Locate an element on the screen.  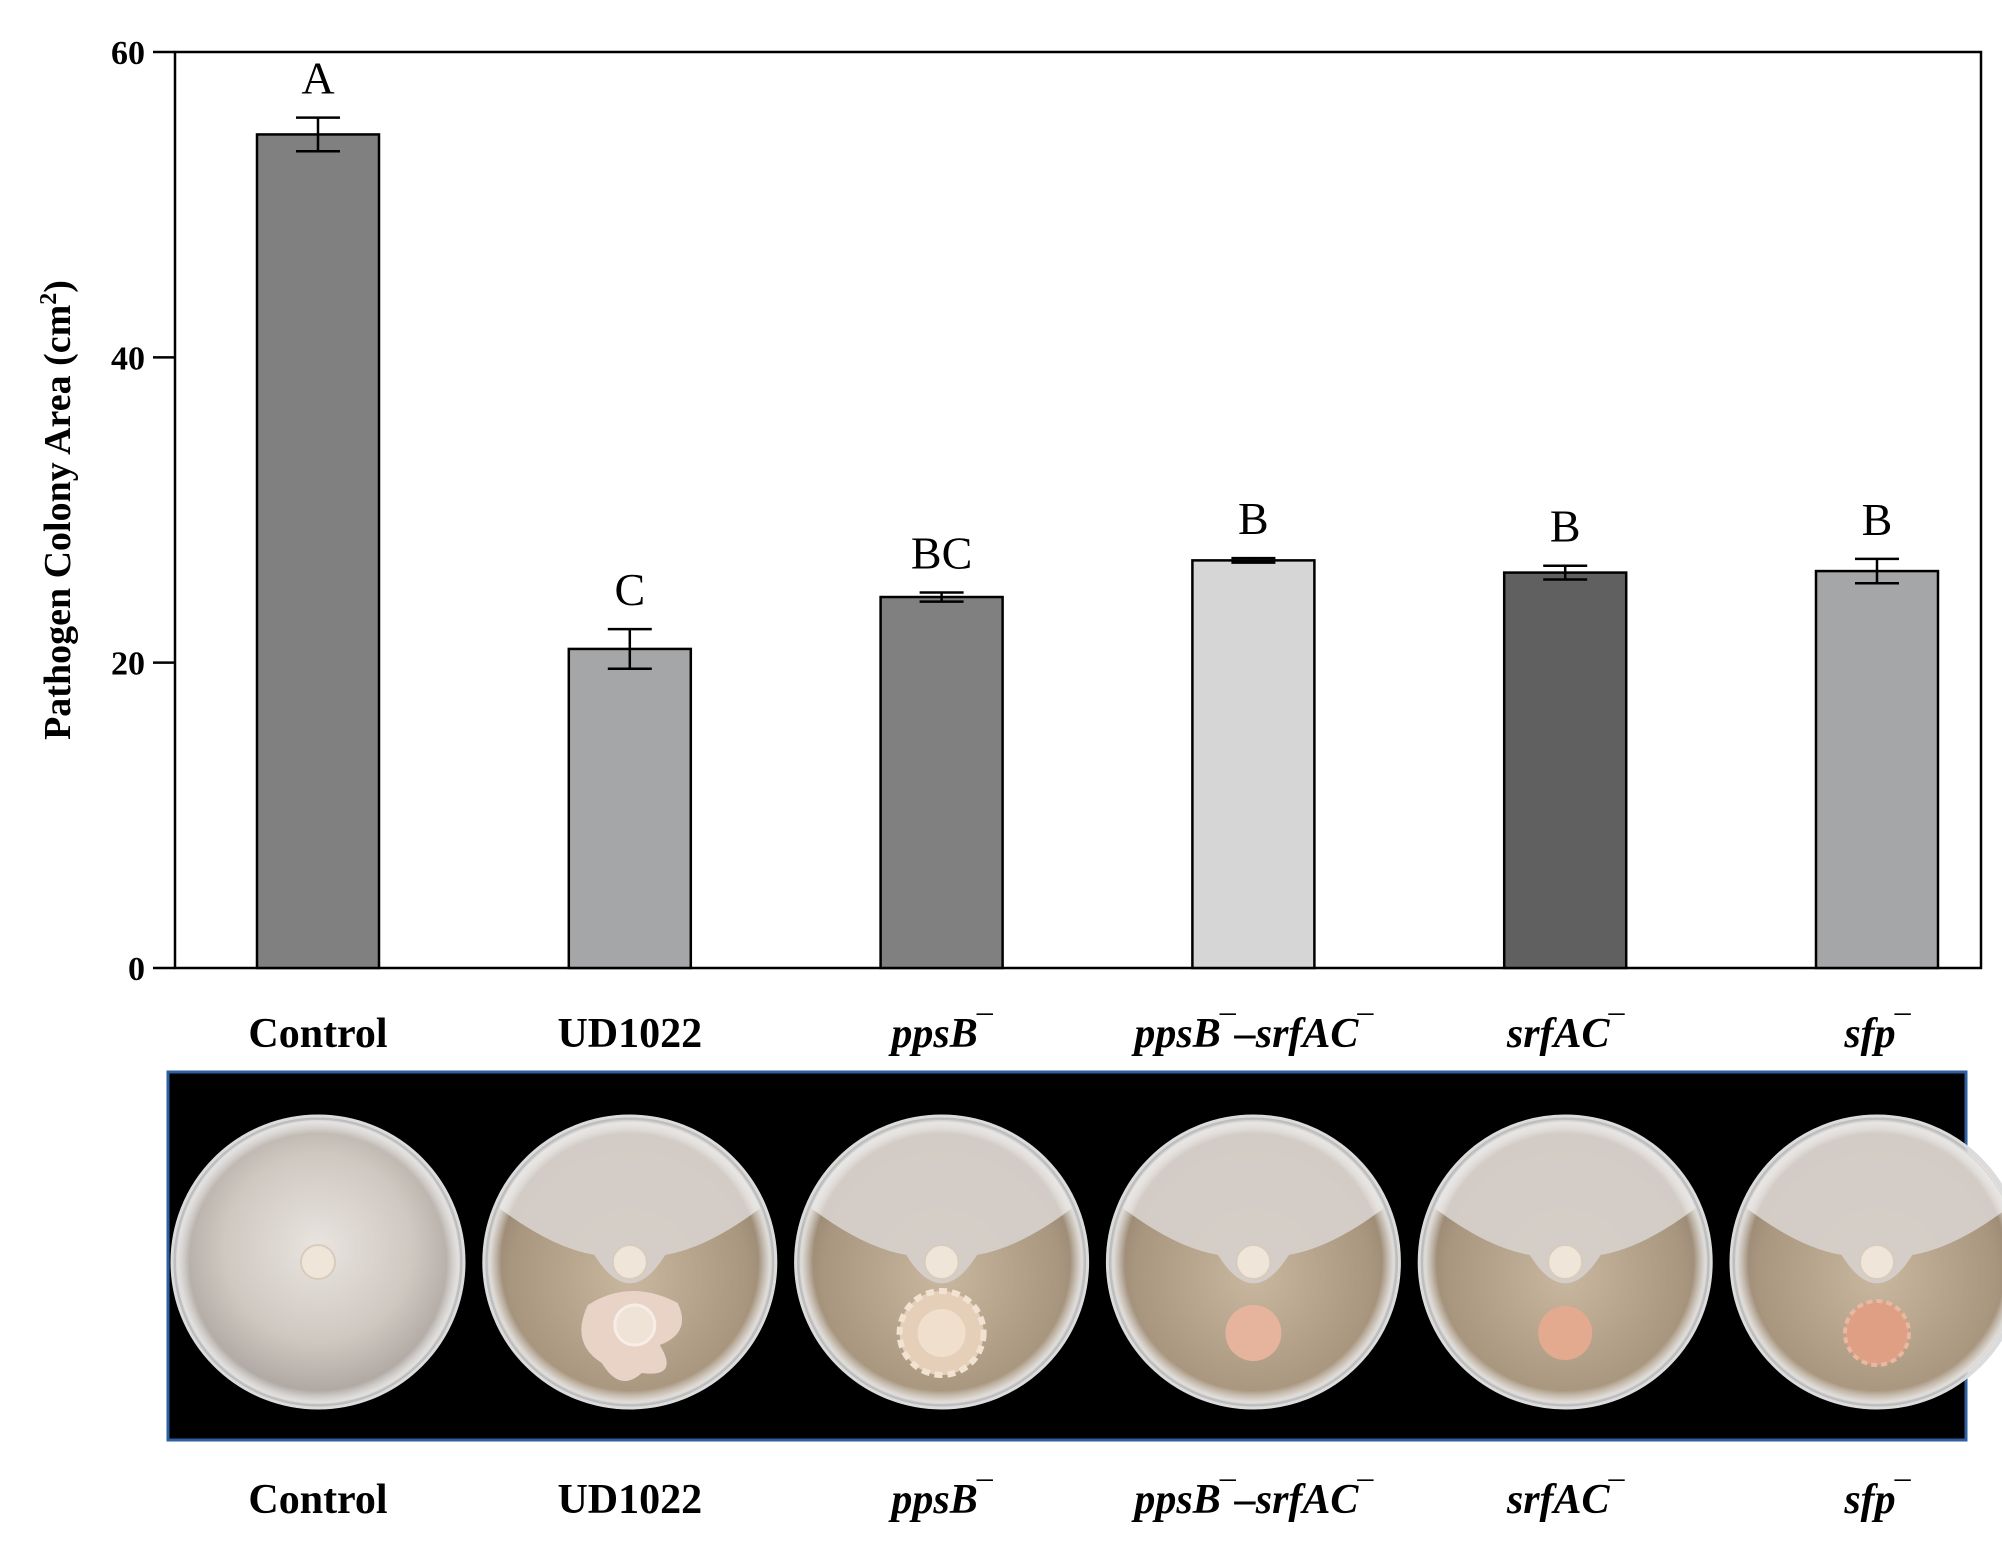
photo-label: ppsB‾–srfAC‾ is located at coordinates (1252, 1500).